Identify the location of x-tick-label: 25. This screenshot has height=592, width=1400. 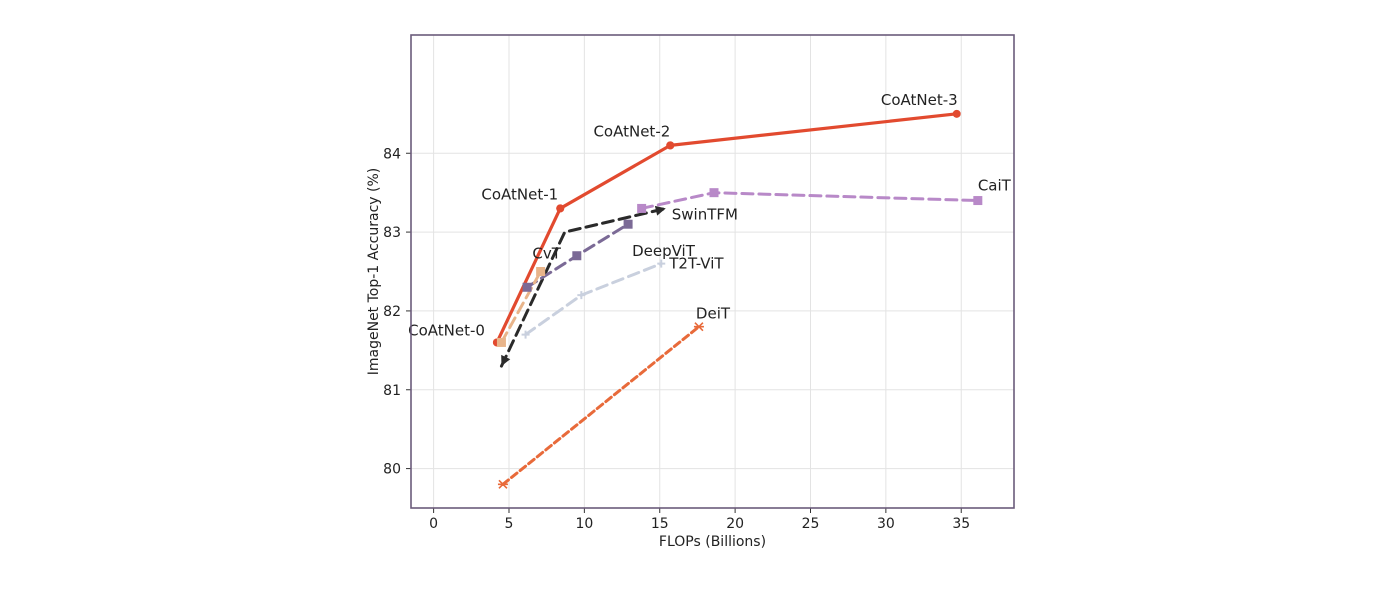
(811, 524).